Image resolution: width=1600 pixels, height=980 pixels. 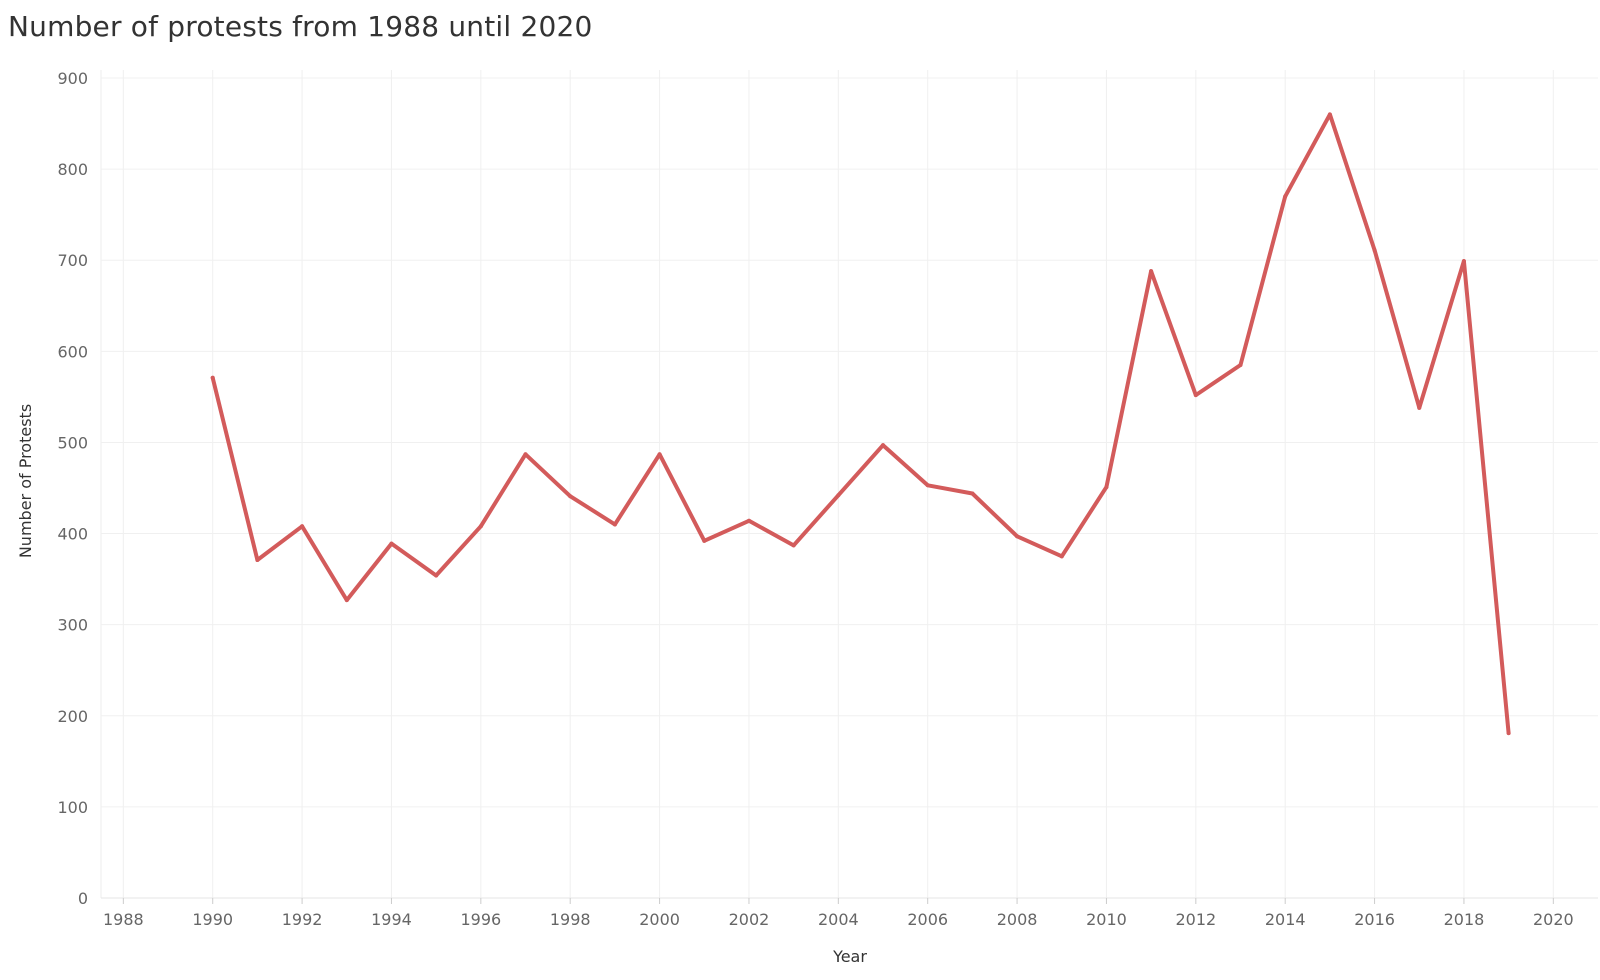 What do you see at coordinates (212, 919) in the screenshot?
I see `x-tick-label: 1990` at bounding box center [212, 919].